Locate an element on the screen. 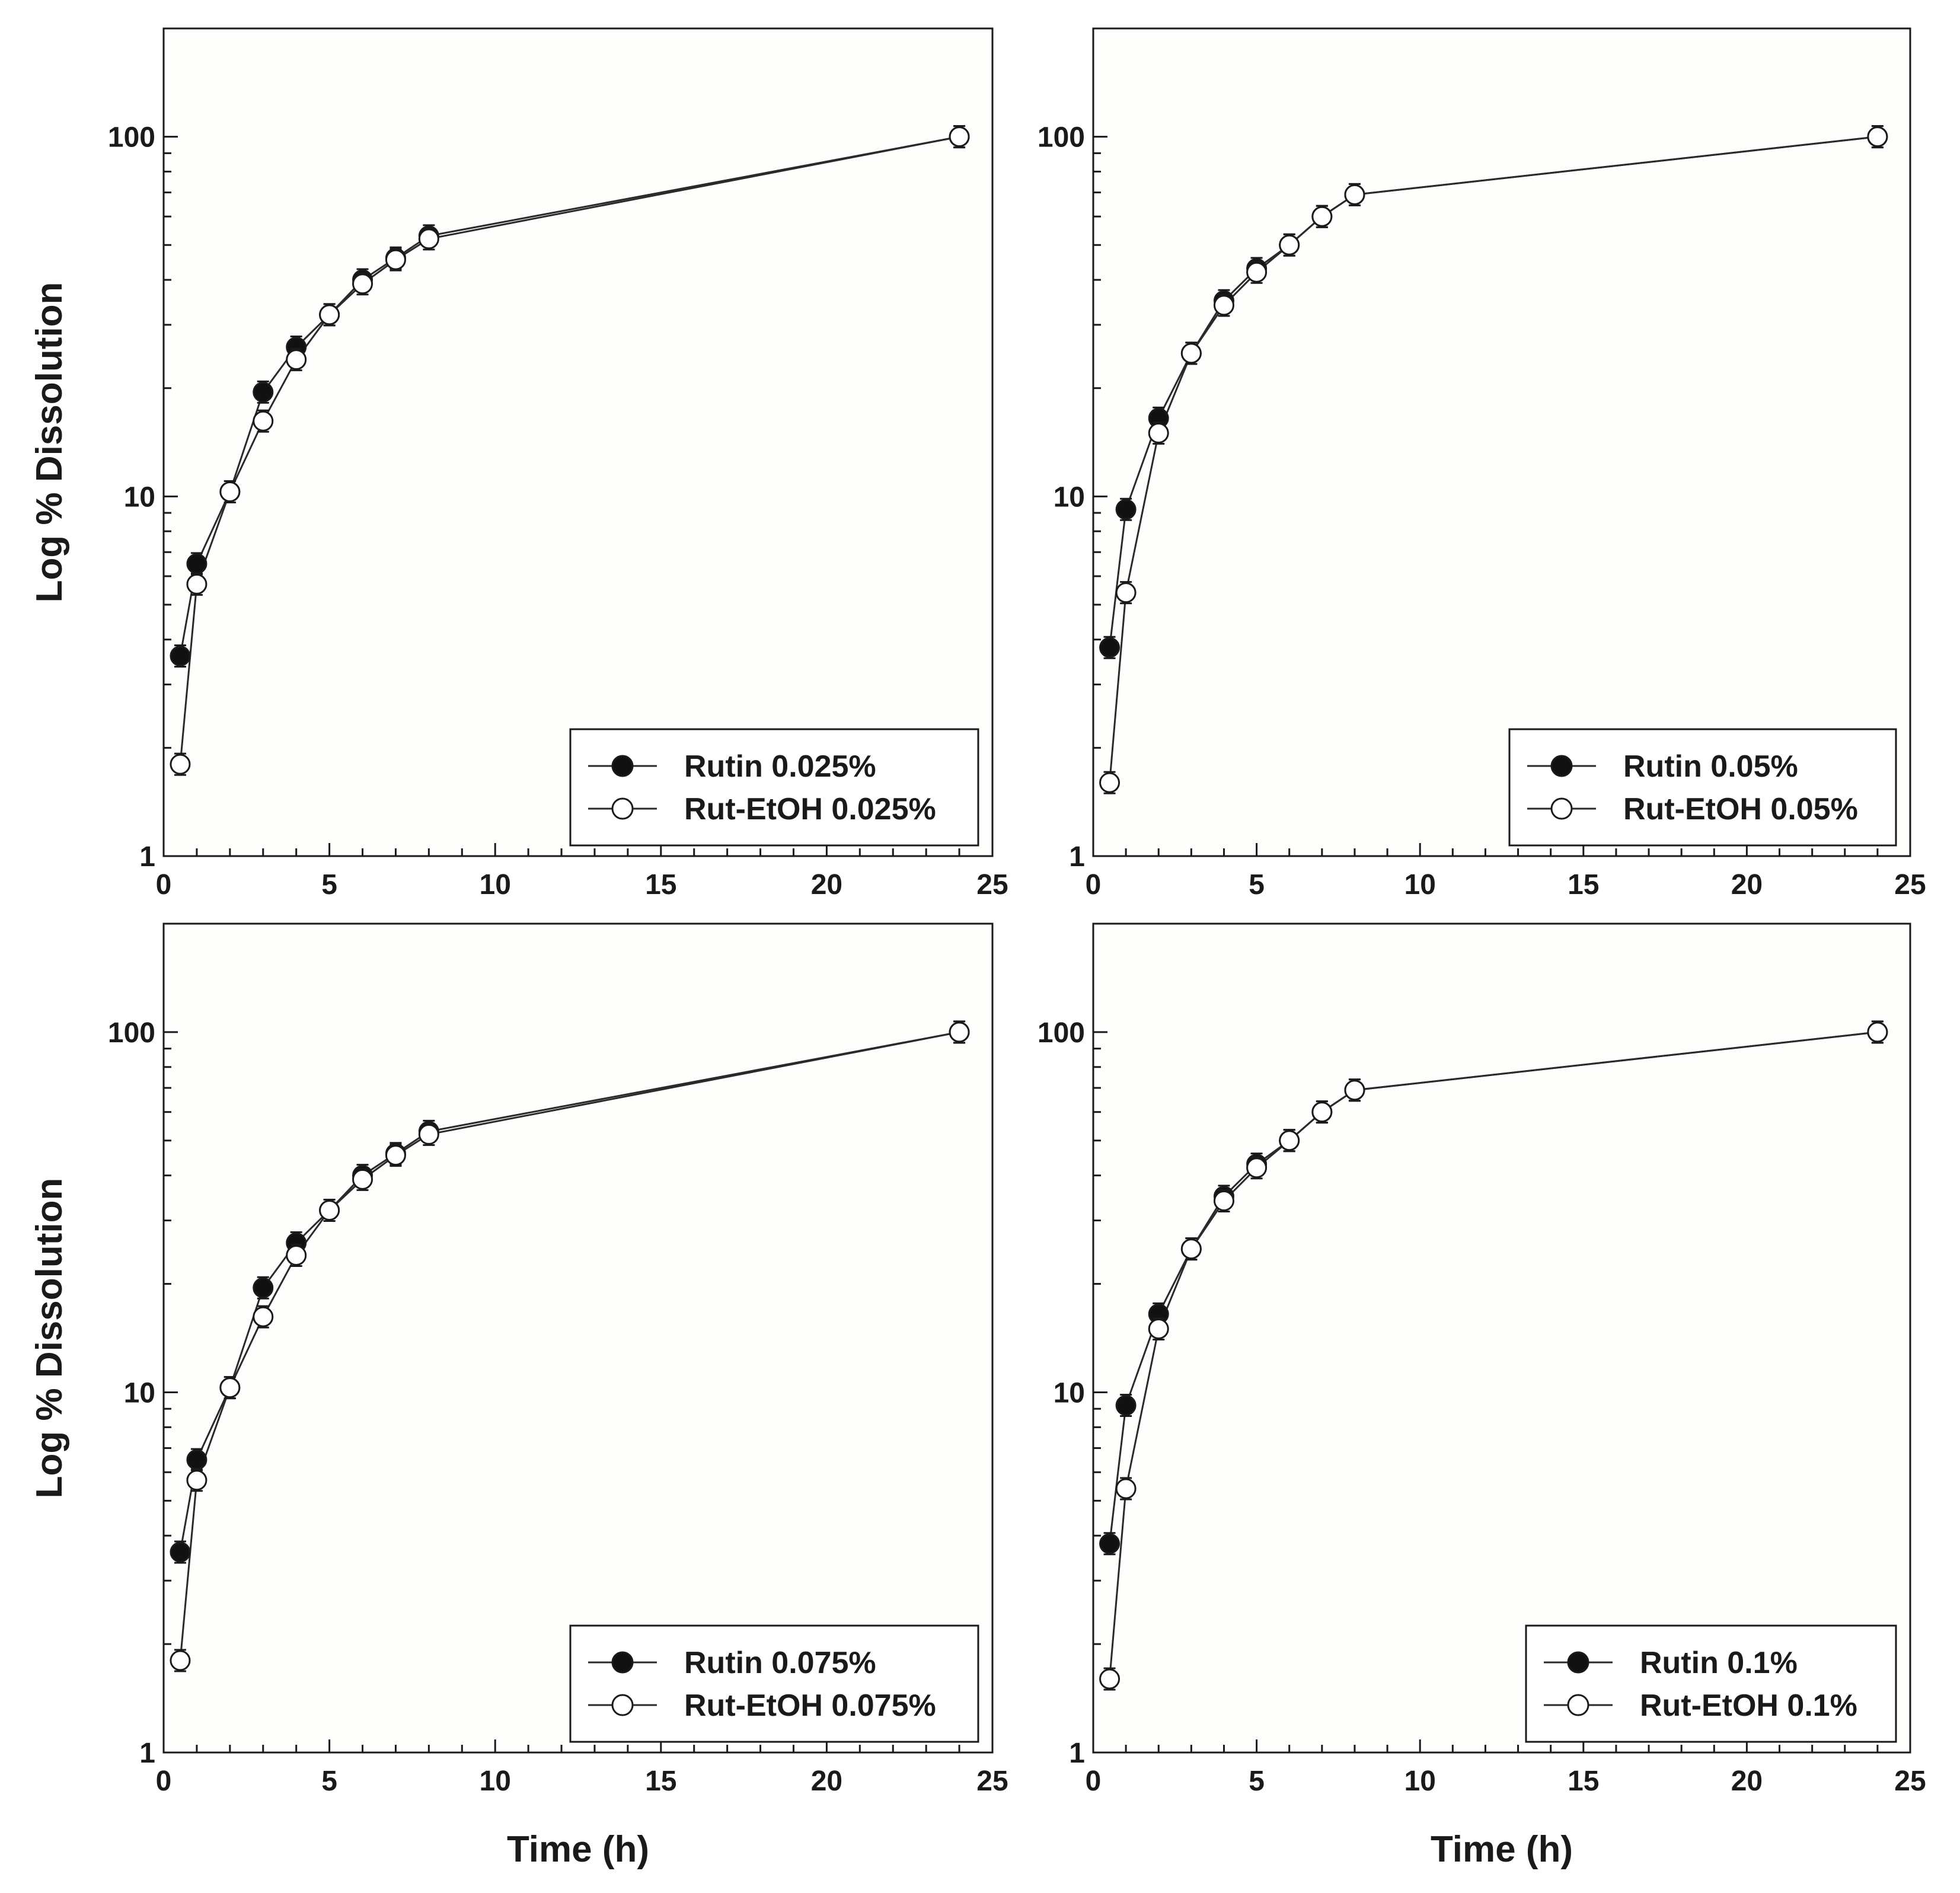  legend: Rutin 0.075% Rut-EtOH 0.075% is located at coordinates (774, 1683).